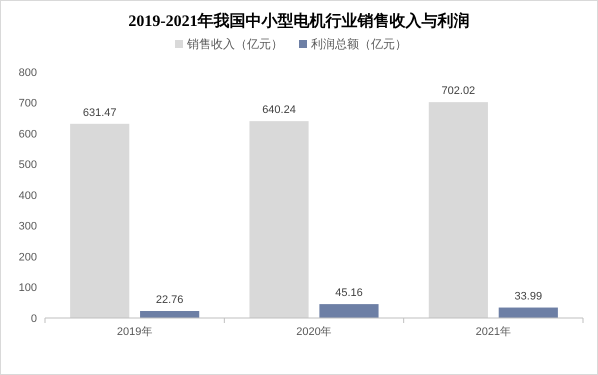 This screenshot has width=598, height=375. I want to click on data-label: 702.02, so click(459, 91).